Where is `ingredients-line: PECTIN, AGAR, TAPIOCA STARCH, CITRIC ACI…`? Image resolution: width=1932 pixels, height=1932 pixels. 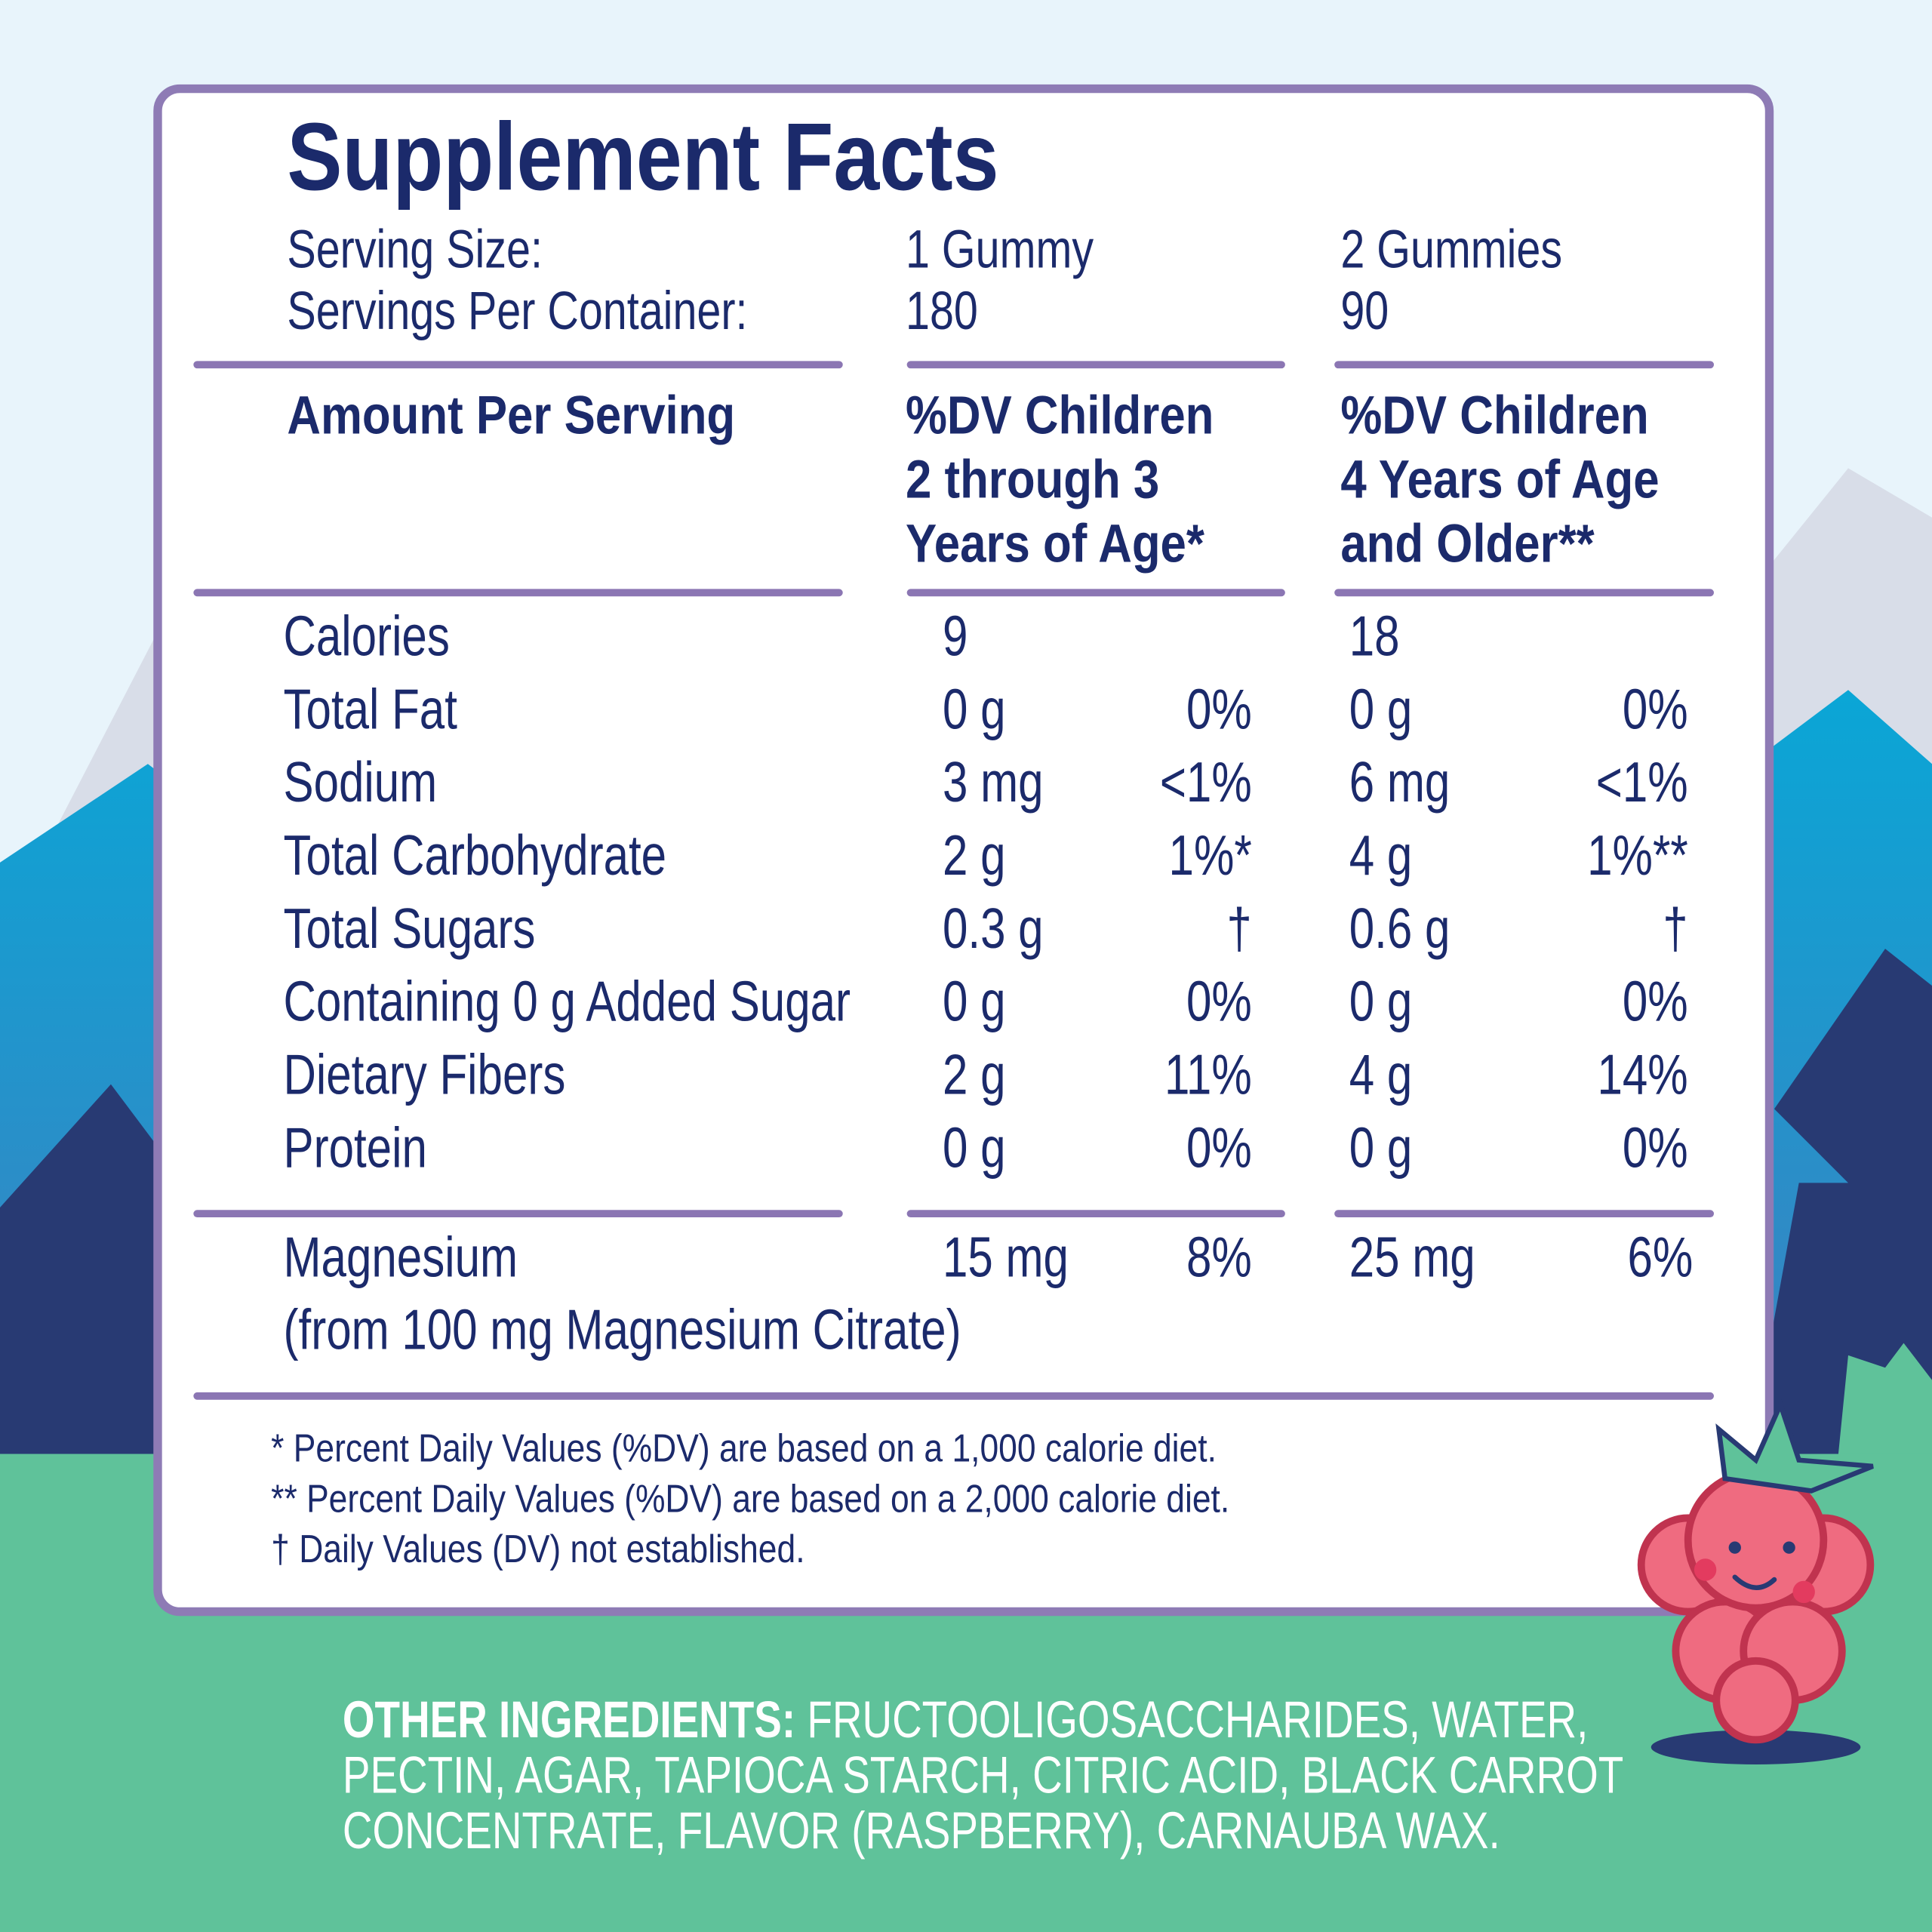 ingredients-line: PECTIN, AGAR, TAPIOCA STARCH, CITRIC ACI… is located at coordinates (983, 1775).